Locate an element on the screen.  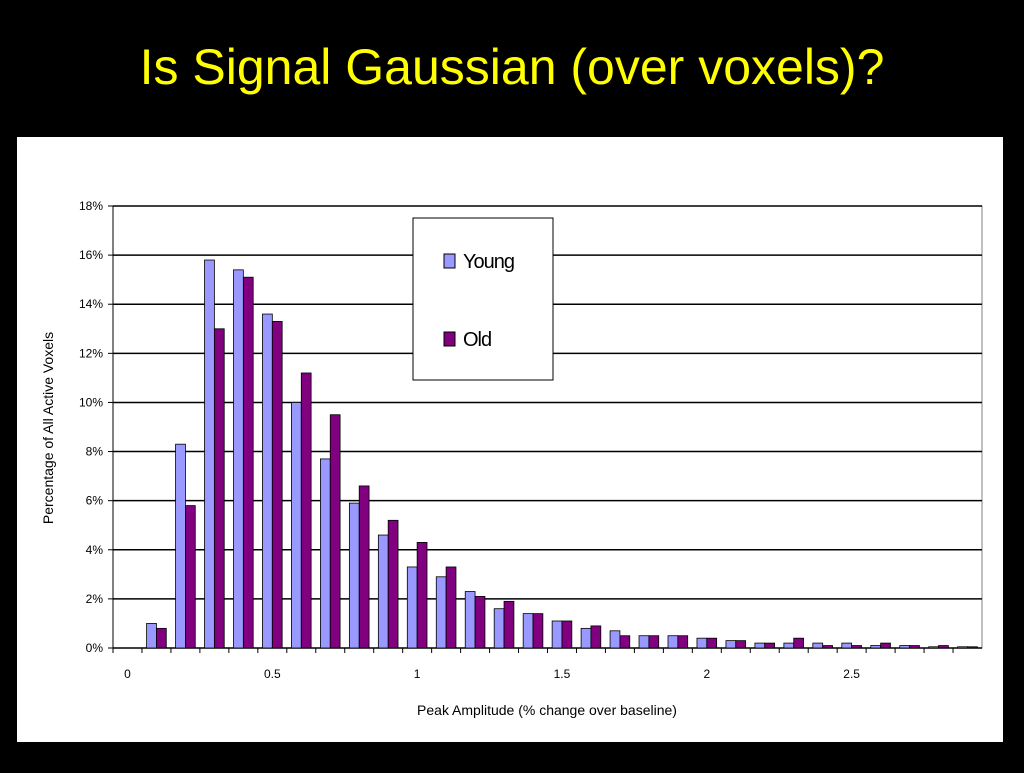
y-tick-label: 8% is located at coordinates (95, 452).